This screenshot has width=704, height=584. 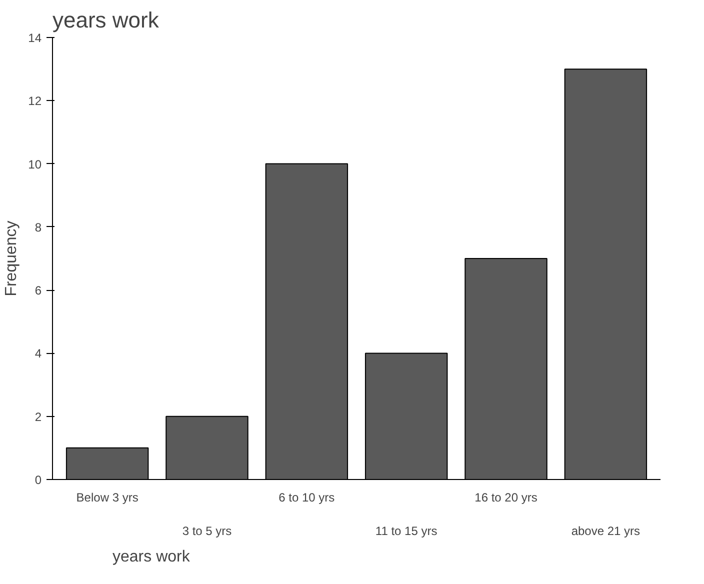 What do you see at coordinates (35, 38) in the screenshot?
I see `y-tick-label: 14` at bounding box center [35, 38].